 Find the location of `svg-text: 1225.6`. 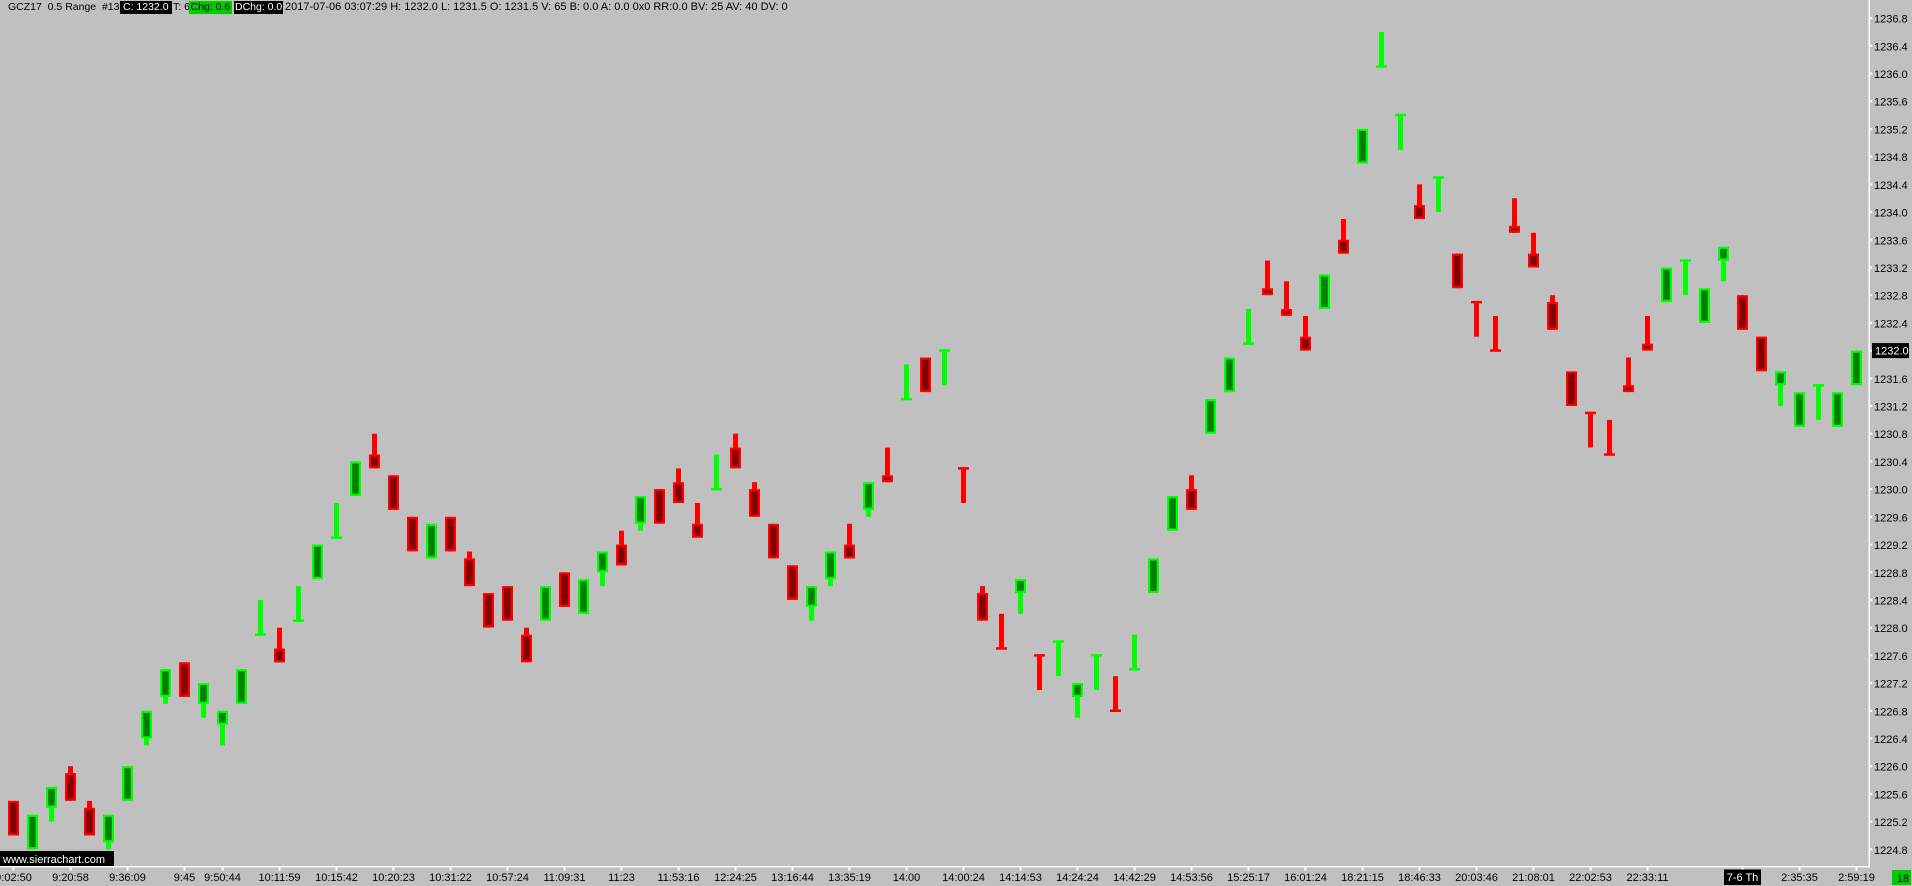

svg-text: 1225.6 is located at coordinates (1891, 795).